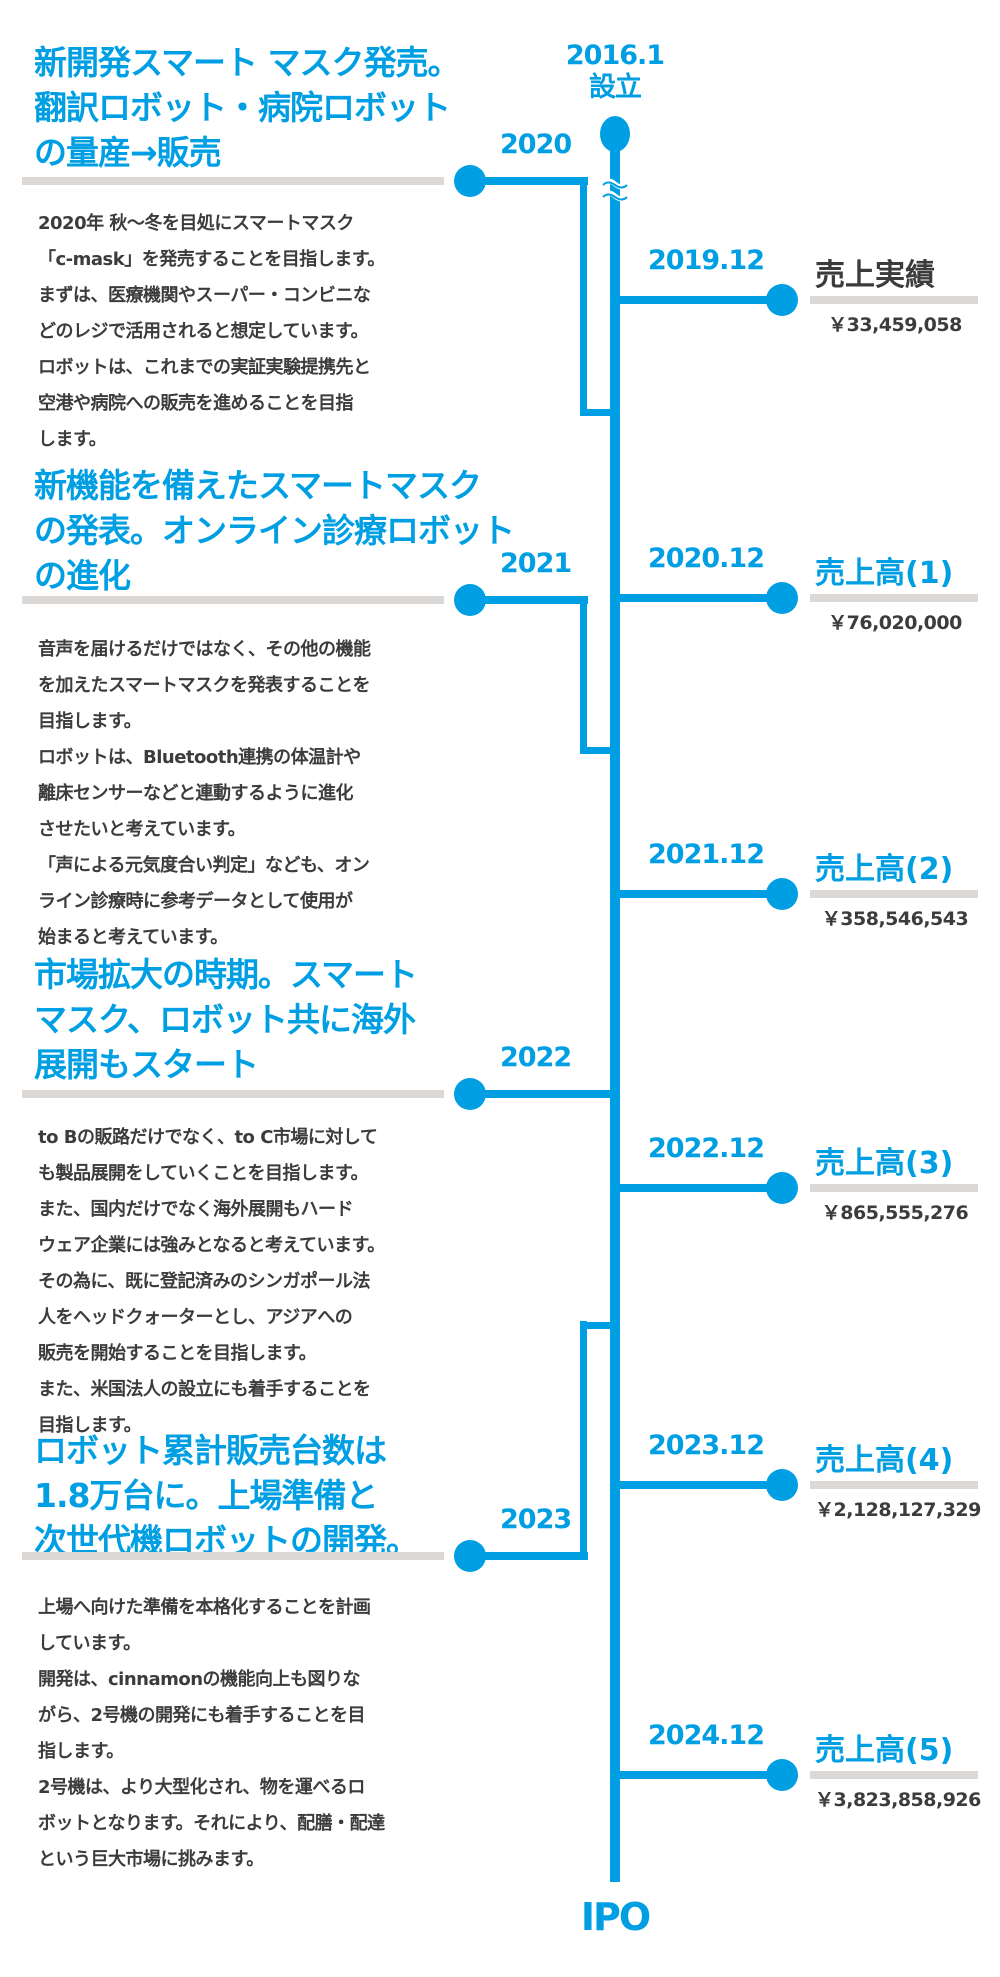 The image size is (1000, 1977). What do you see at coordinates (706, 558) in the screenshot?
I see `sales-date: 2020.12` at bounding box center [706, 558].